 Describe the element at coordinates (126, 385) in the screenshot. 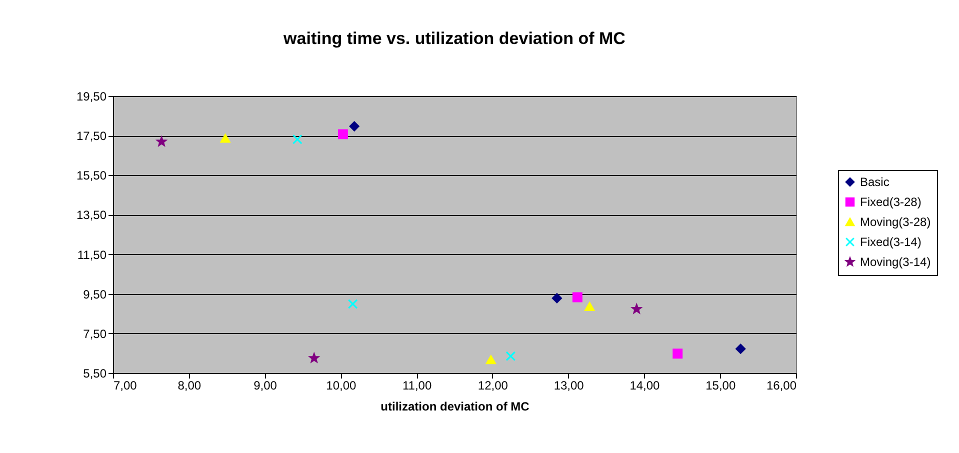

I see `x-tick-label: 7,00` at that location.